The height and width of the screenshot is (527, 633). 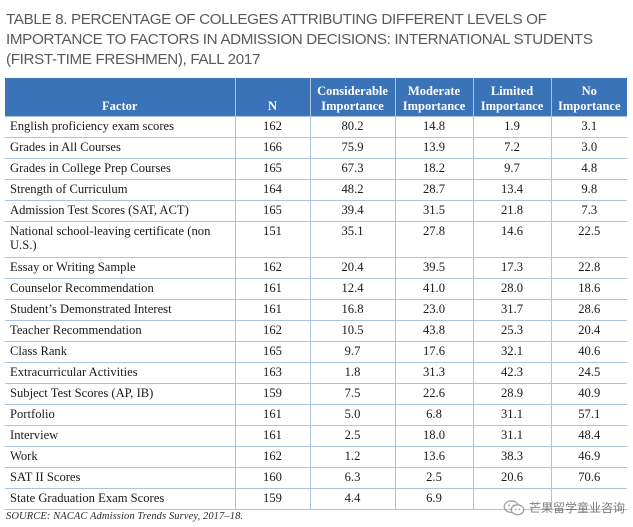 What do you see at coordinates (588, 169) in the screenshot?
I see `value-cell-no: 4.8` at bounding box center [588, 169].